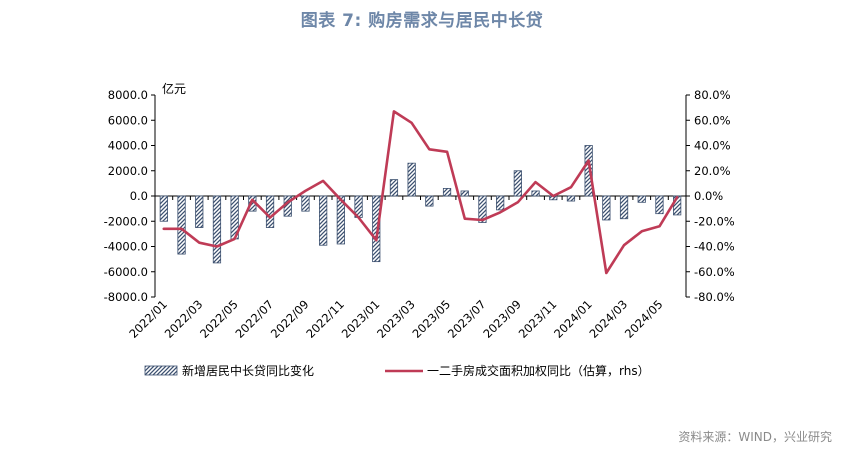 Image resolution: width=844 pixels, height=454 pixels. Describe the element at coordinates (161, 370) in the screenshot. I see `legend-swatch-bar` at that location.